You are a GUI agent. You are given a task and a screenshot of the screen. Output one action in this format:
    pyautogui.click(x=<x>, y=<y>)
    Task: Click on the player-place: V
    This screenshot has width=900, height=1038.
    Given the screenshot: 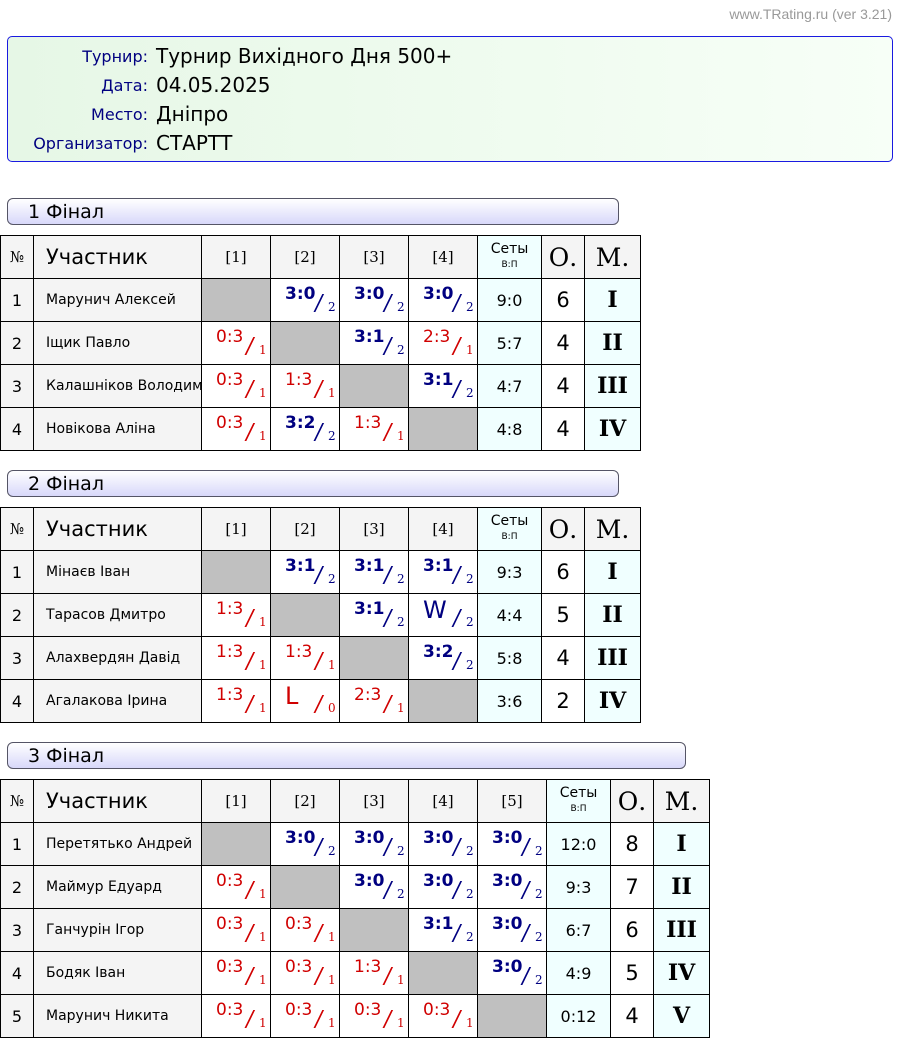 What is the action you would take?
    pyautogui.click(x=681, y=1016)
    